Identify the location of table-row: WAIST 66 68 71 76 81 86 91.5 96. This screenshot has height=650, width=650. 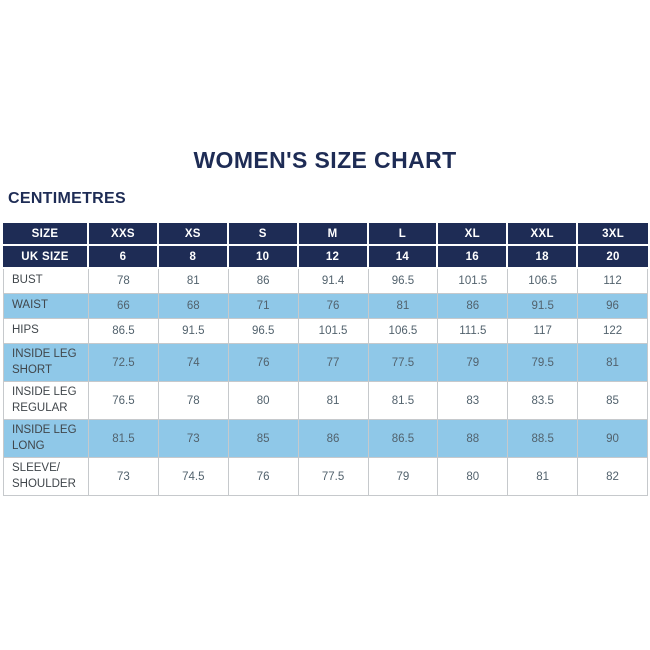
(325, 306).